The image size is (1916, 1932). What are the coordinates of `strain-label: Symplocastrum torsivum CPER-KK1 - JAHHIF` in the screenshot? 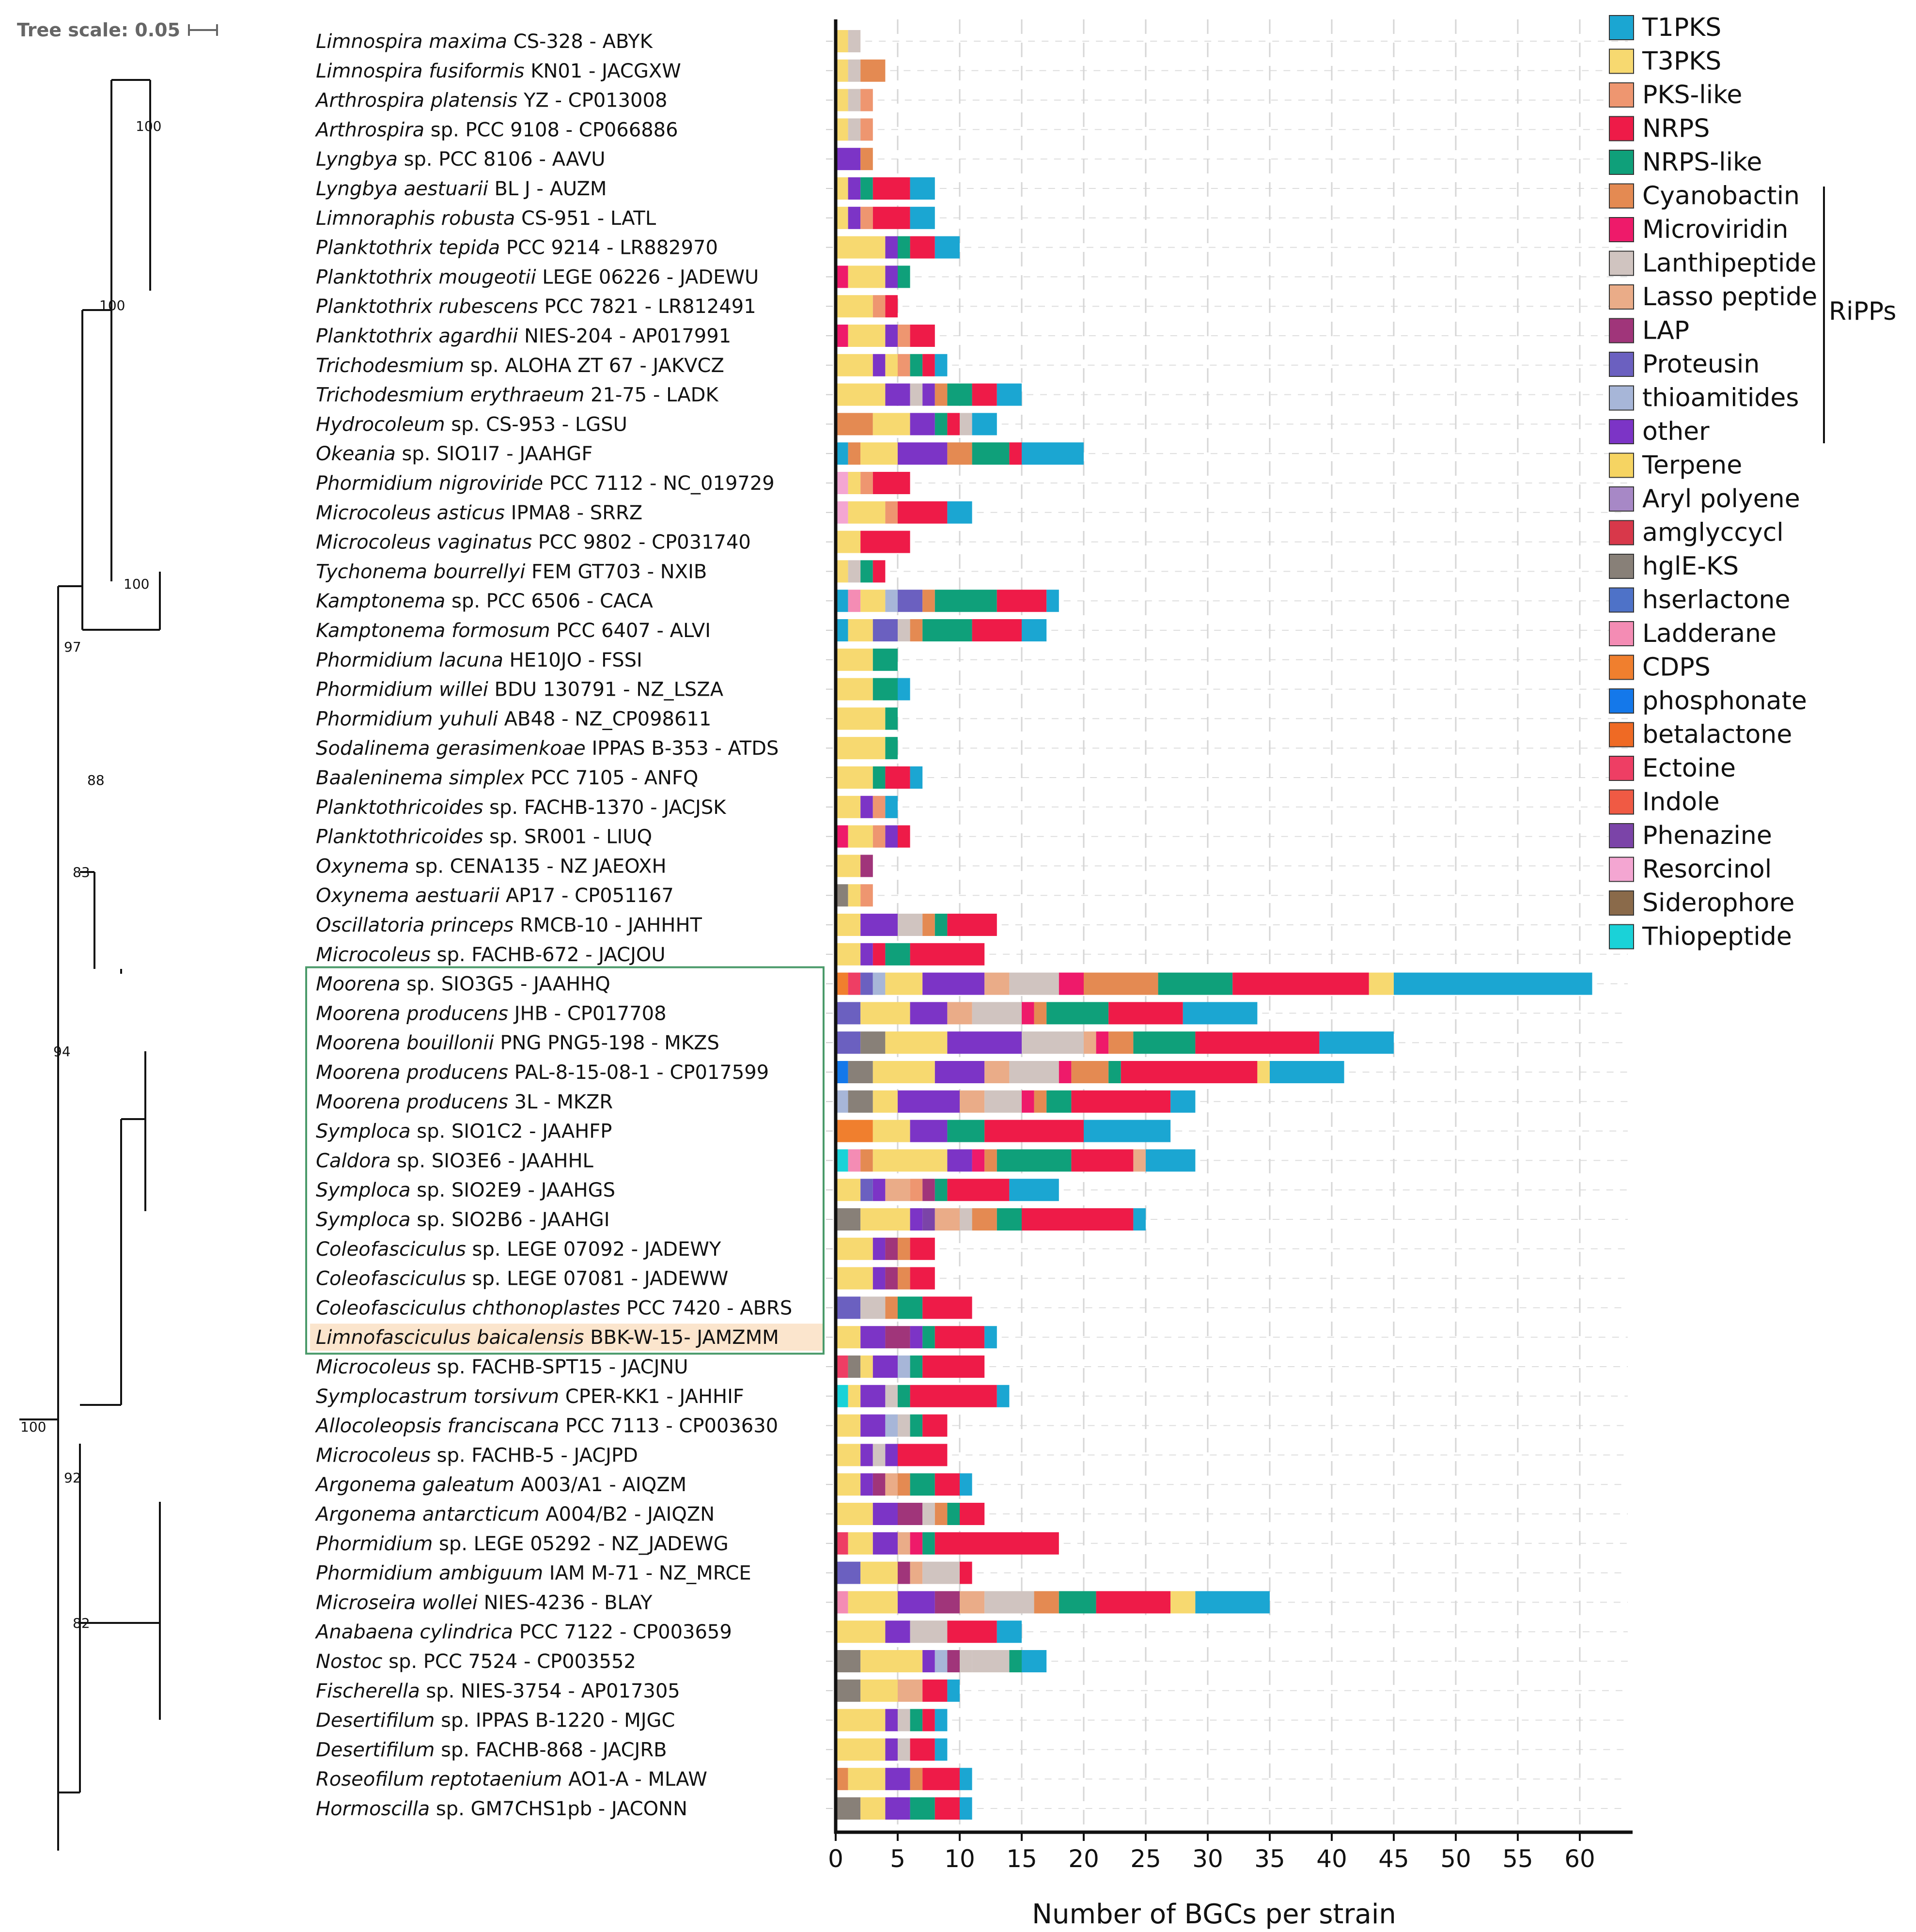 It's located at (530, 1397).